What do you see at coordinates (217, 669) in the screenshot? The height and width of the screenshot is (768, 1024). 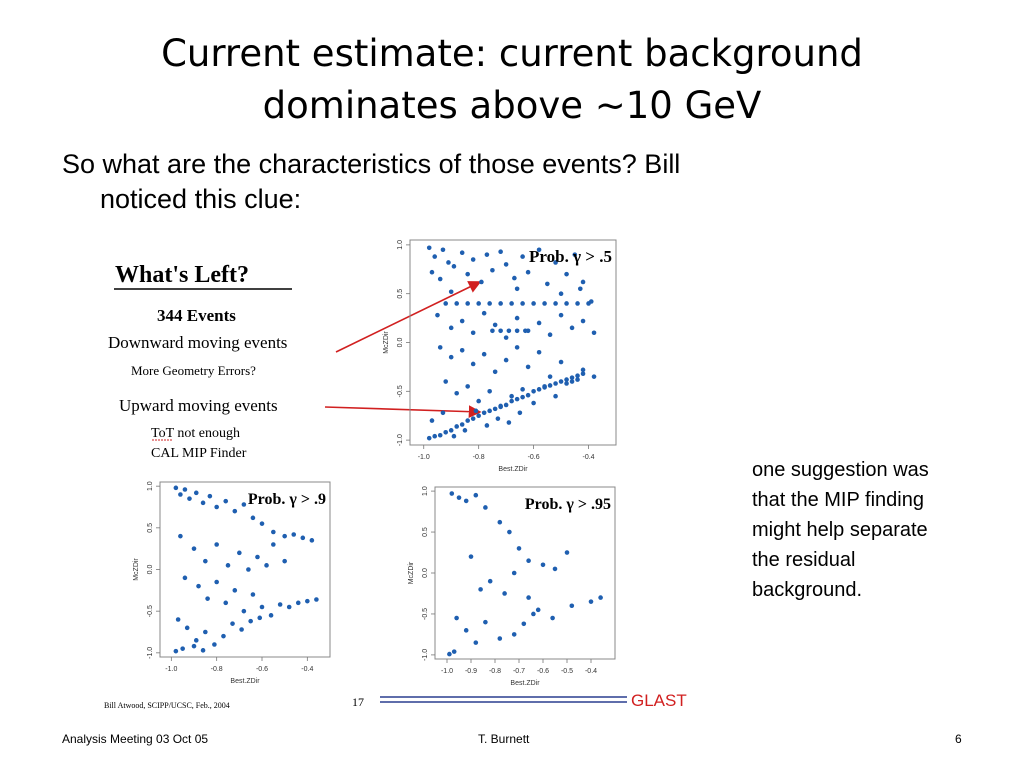 I see `x-tick-label: -0.8` at bounding box center [217, 669].